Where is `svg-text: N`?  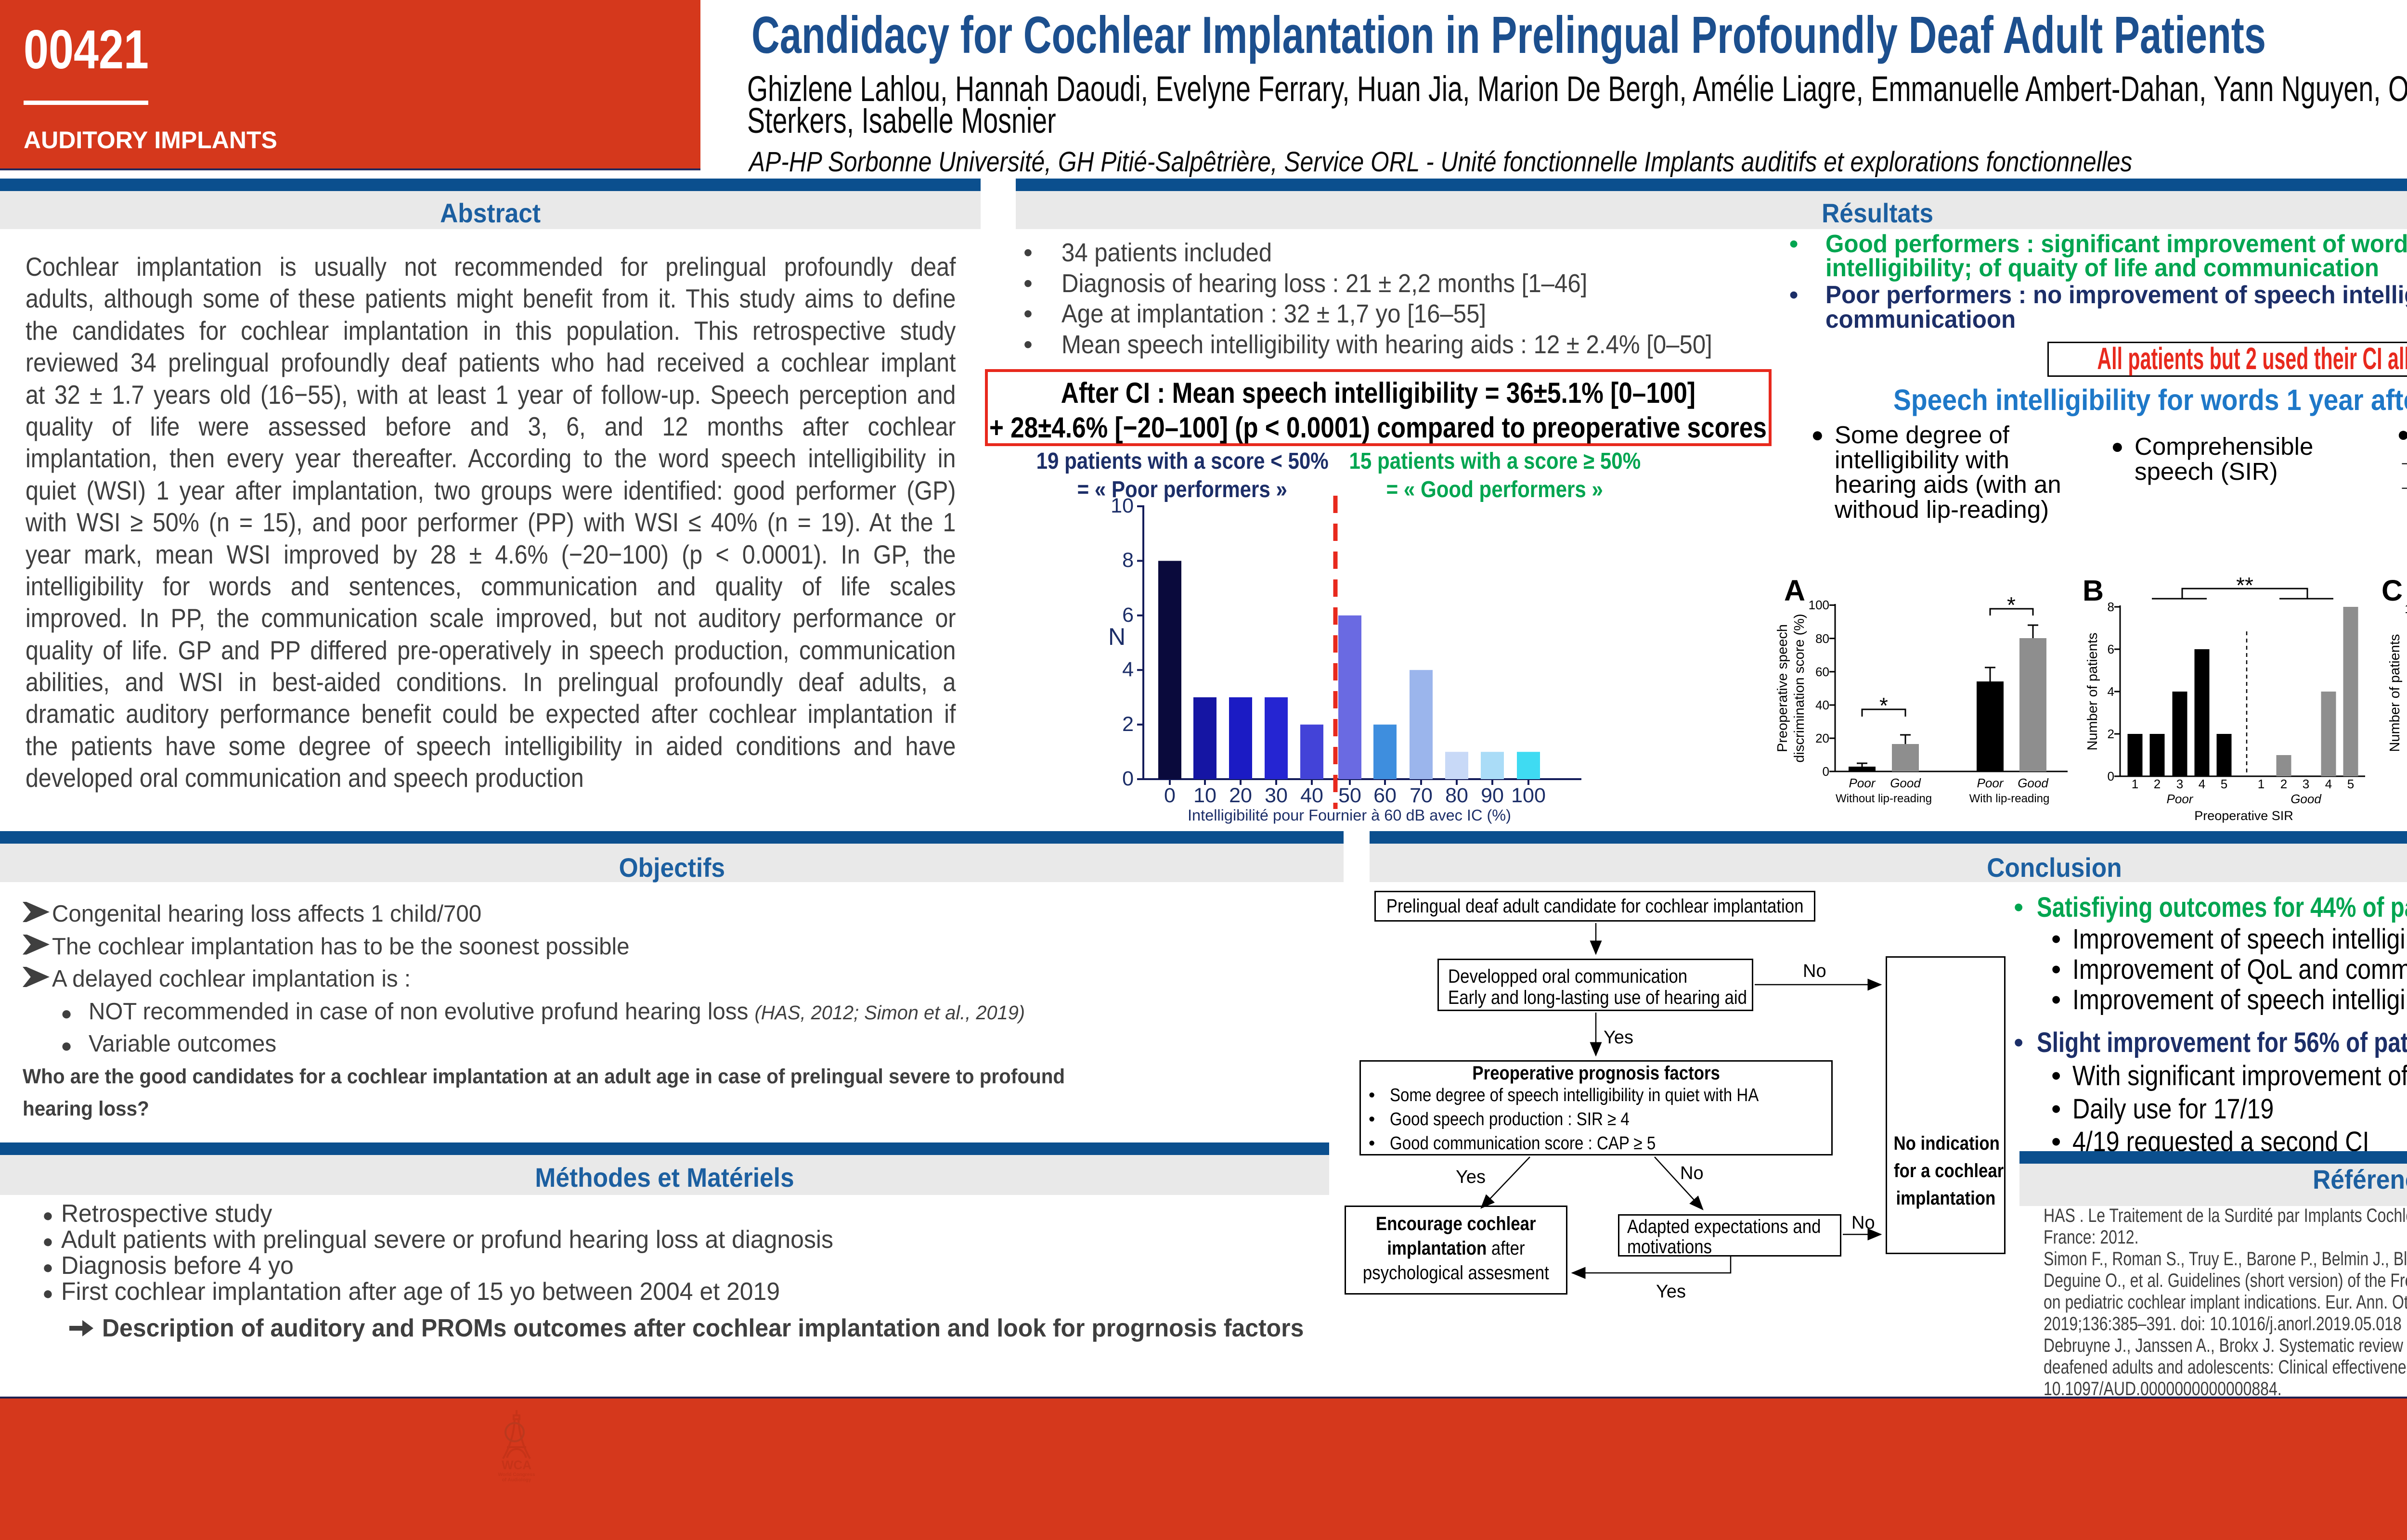 svg-text: N is located at coordinates (1117, 636).